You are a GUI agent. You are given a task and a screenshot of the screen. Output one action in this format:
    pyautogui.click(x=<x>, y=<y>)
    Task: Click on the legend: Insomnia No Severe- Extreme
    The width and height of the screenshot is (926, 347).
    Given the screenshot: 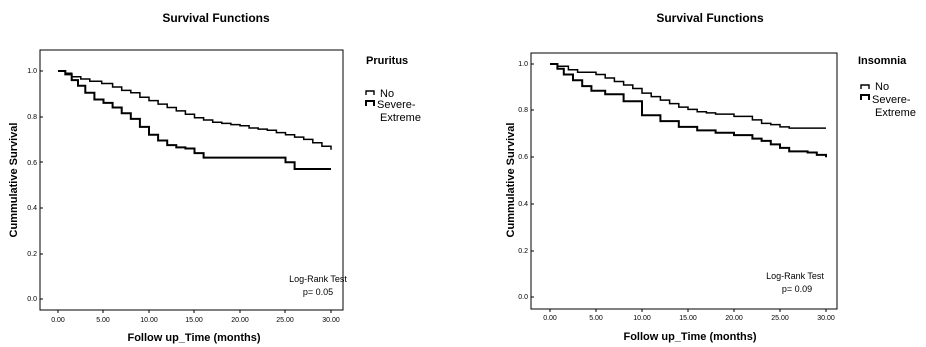 What is the action you would take?
    pyautogui.click(x=887, y=87)
    